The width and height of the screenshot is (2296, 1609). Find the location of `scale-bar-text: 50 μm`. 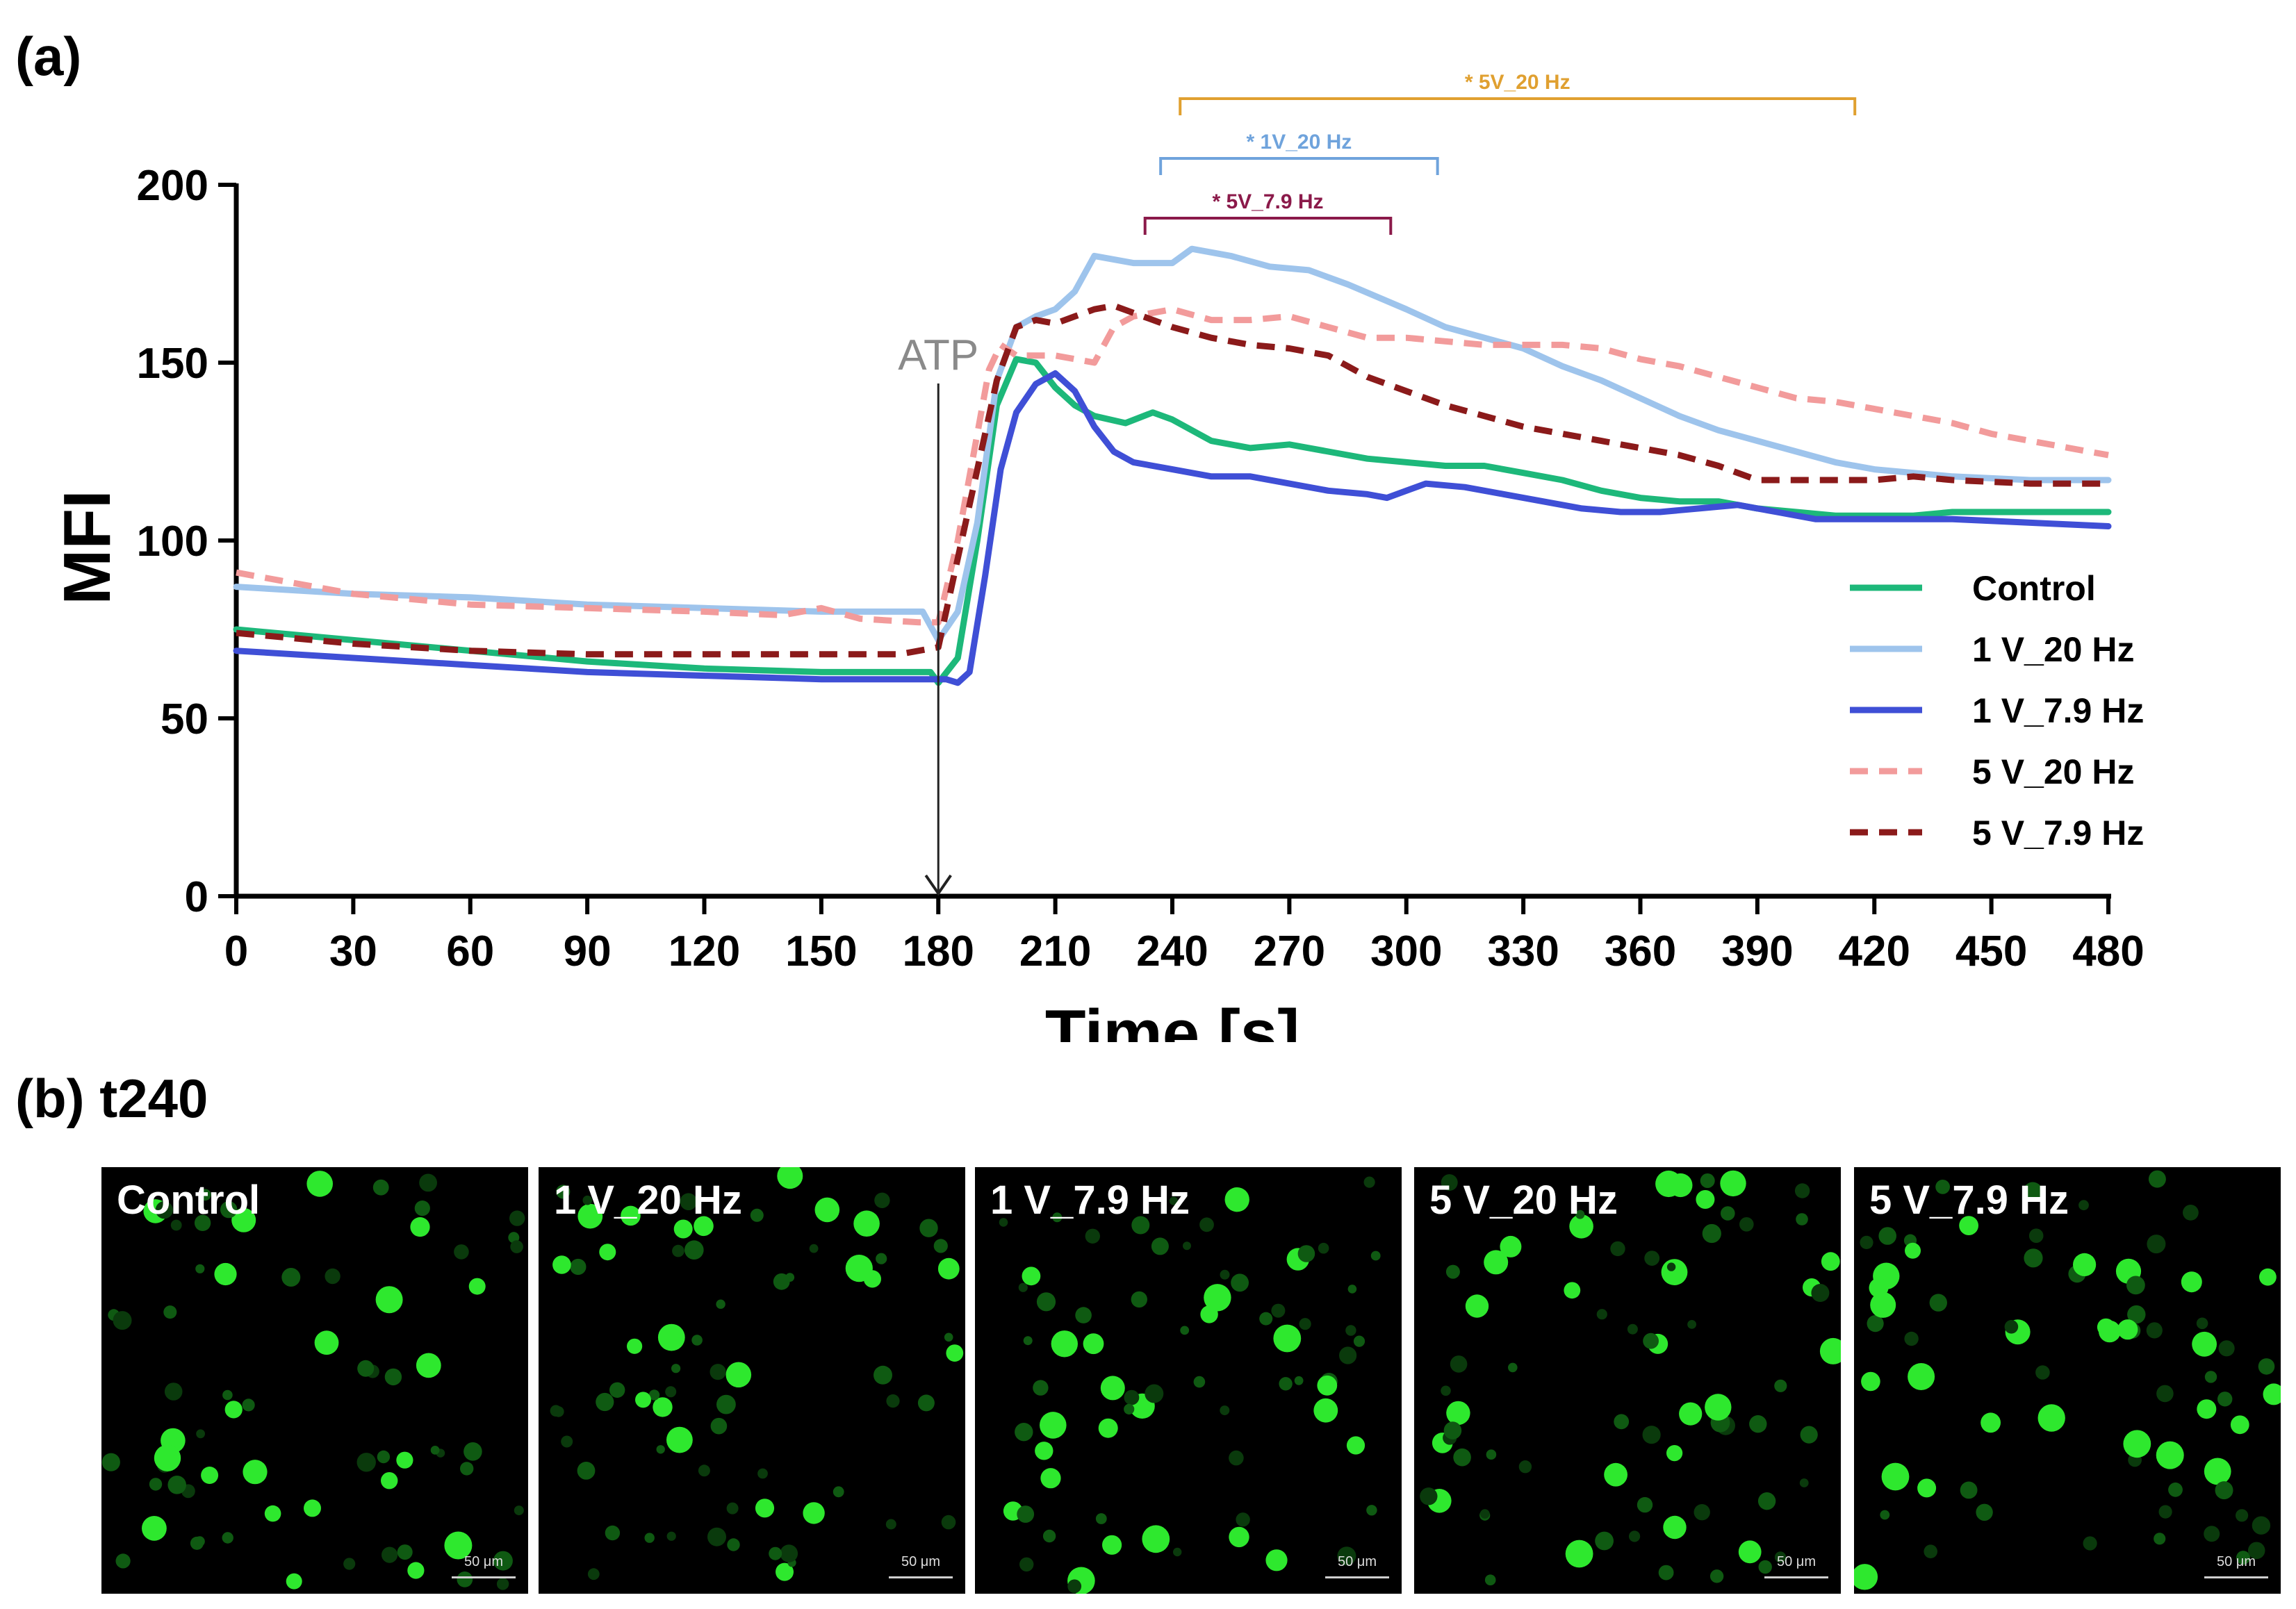

scale-bar-text: 50 μm is located at coordinates (1796, 1561).